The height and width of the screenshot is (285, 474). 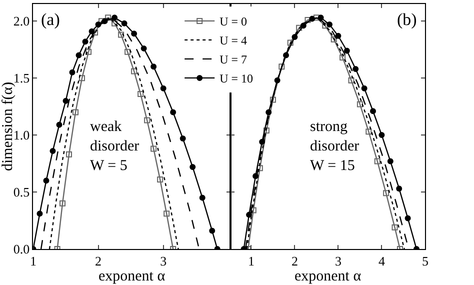 What do you see at coordinates (407, 19) in the screenshot?
I see `annotation: (b)` at bounding box center [407, 19].